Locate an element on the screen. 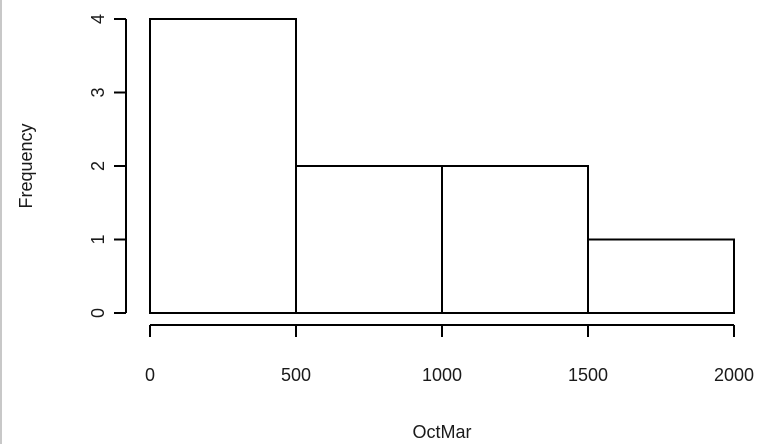 This screenshot has width=762, height=444. y-tick-label-1: 1 is located at coordinates (98, 239).